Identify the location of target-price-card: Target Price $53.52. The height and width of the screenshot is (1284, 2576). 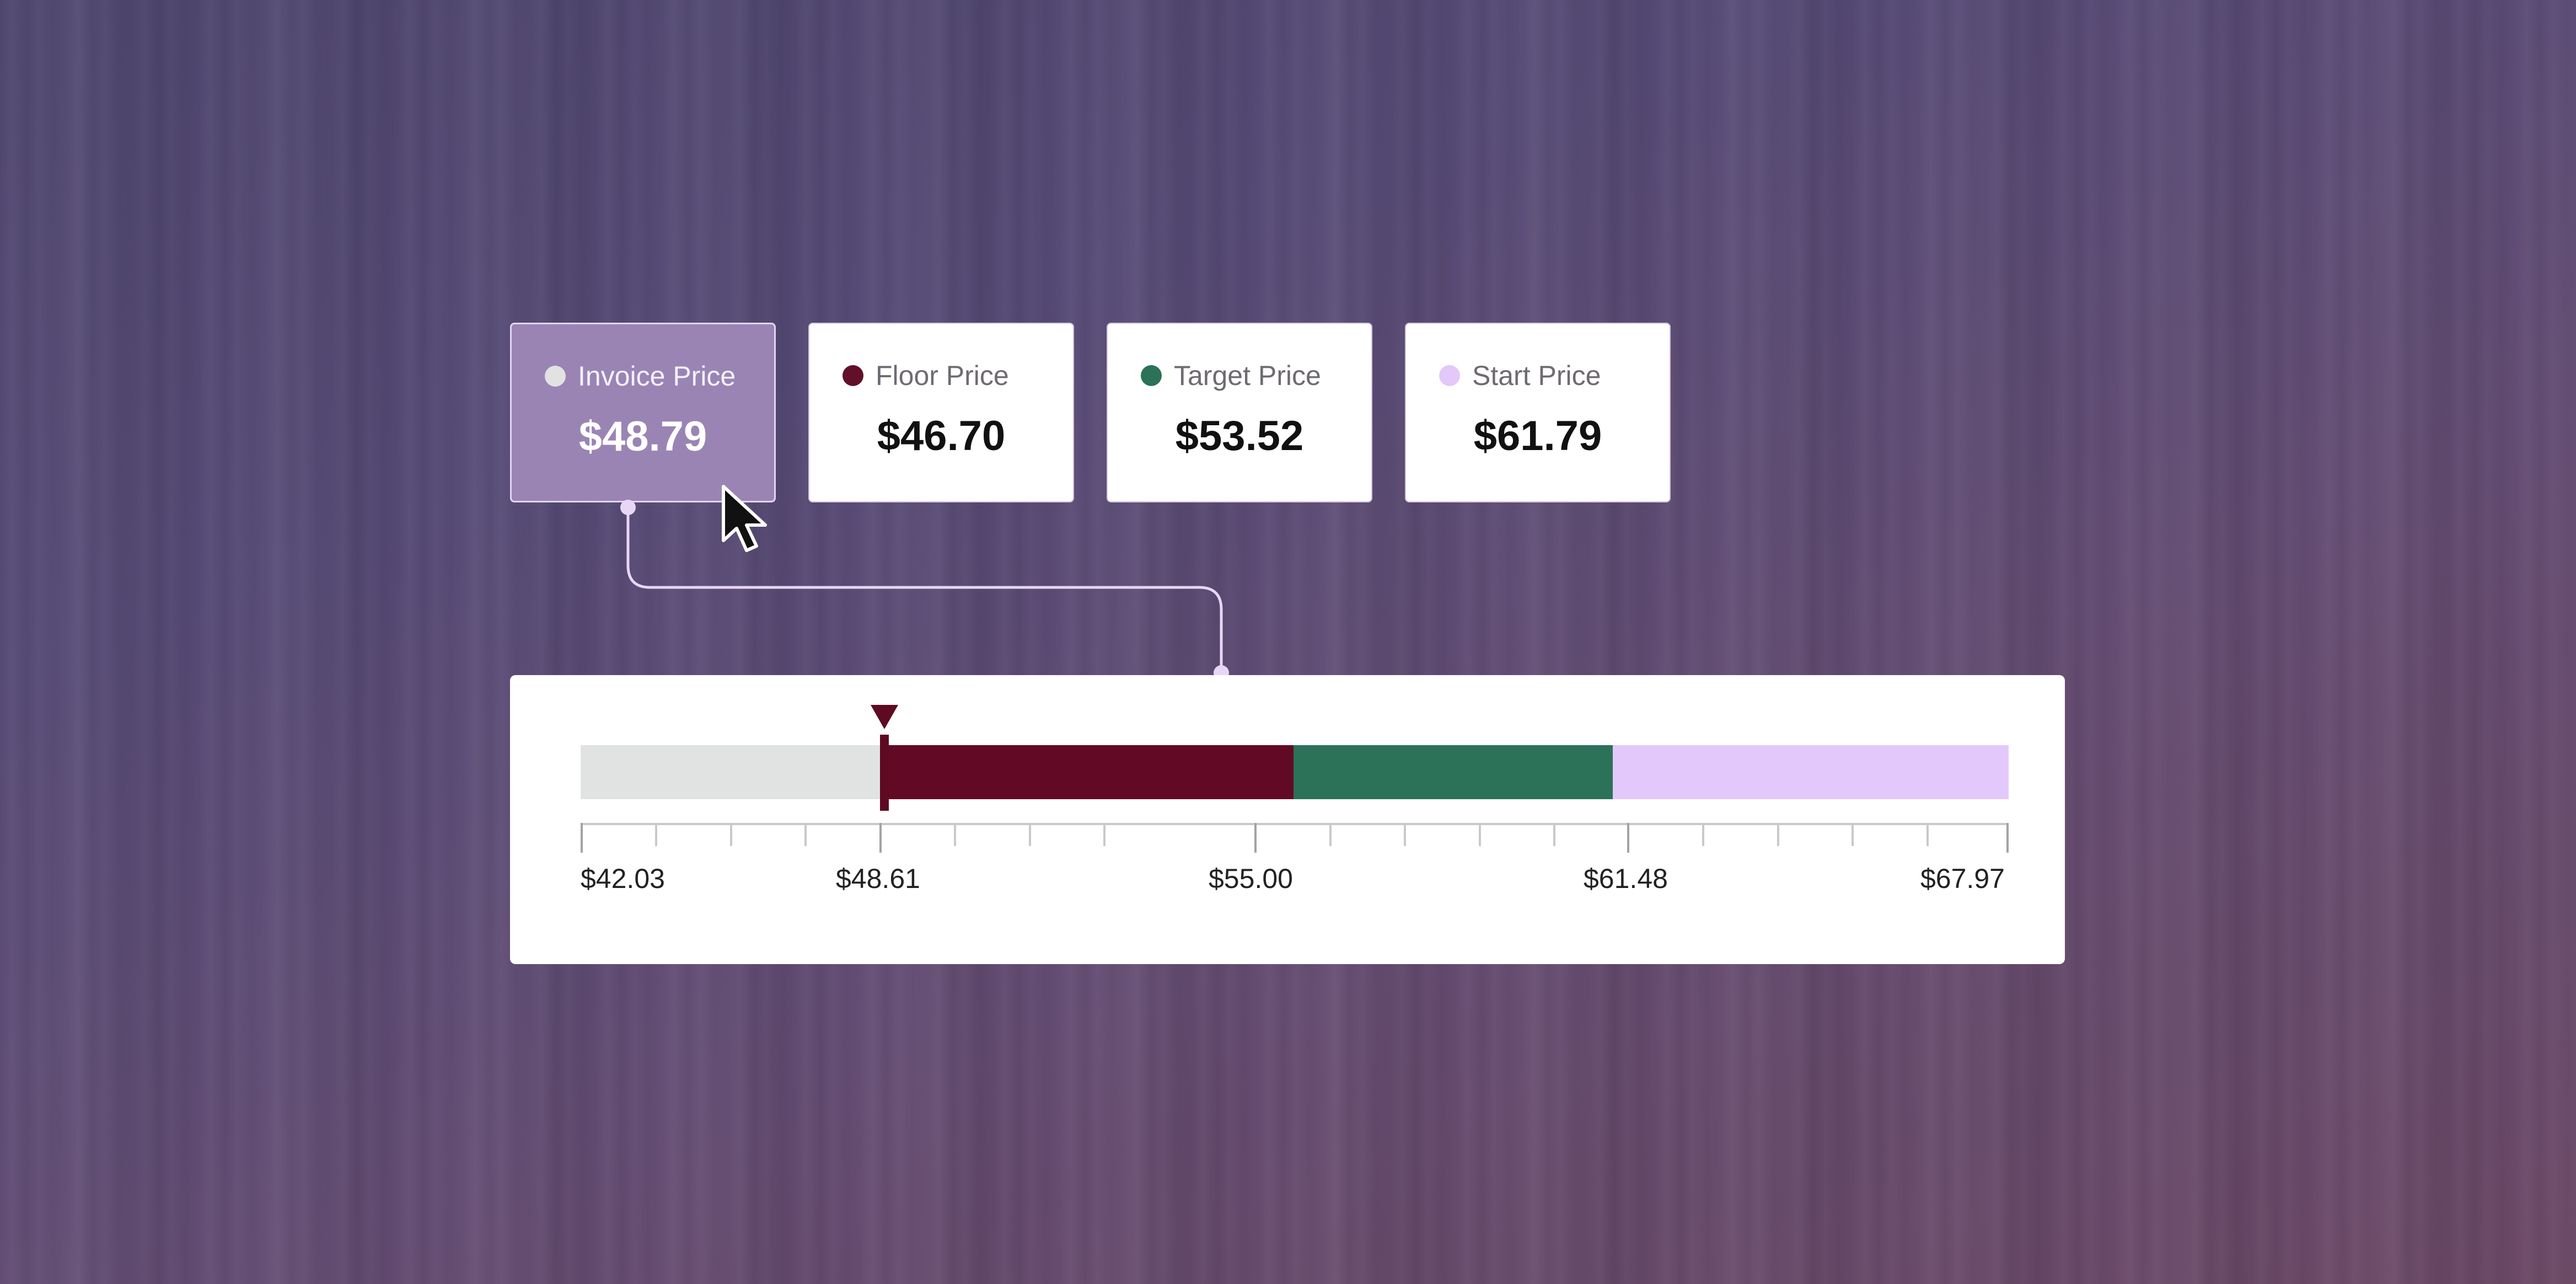
(1239, 412).